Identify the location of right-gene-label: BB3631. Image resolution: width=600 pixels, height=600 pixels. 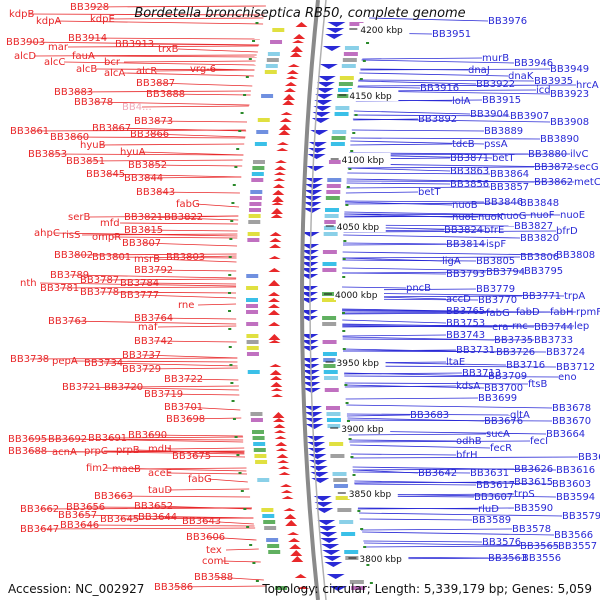
(489, 473).